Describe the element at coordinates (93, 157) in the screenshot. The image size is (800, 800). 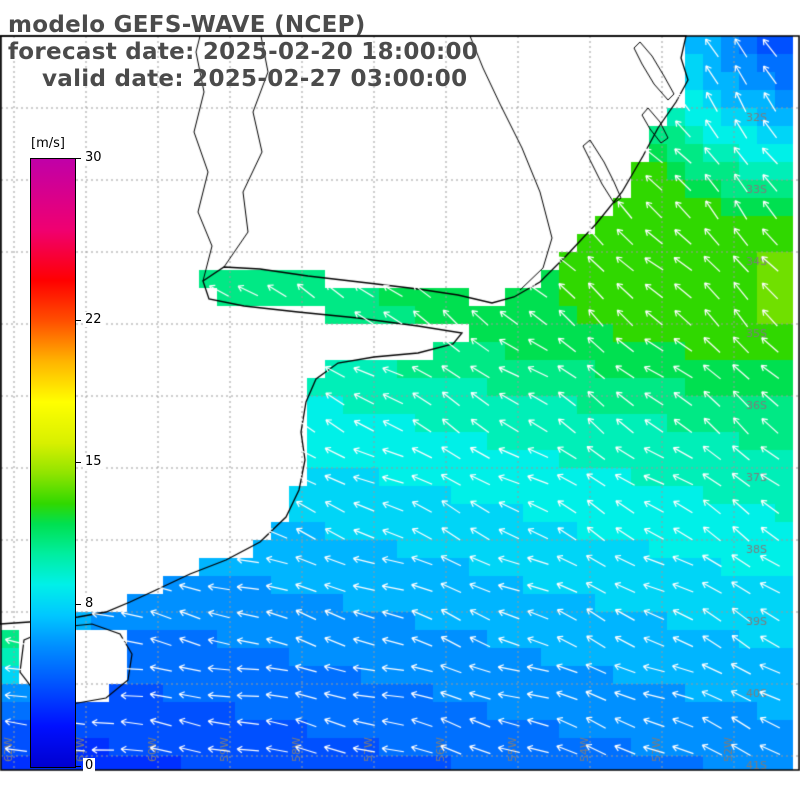
I see `colorbar-tick-30: 30` at that location.